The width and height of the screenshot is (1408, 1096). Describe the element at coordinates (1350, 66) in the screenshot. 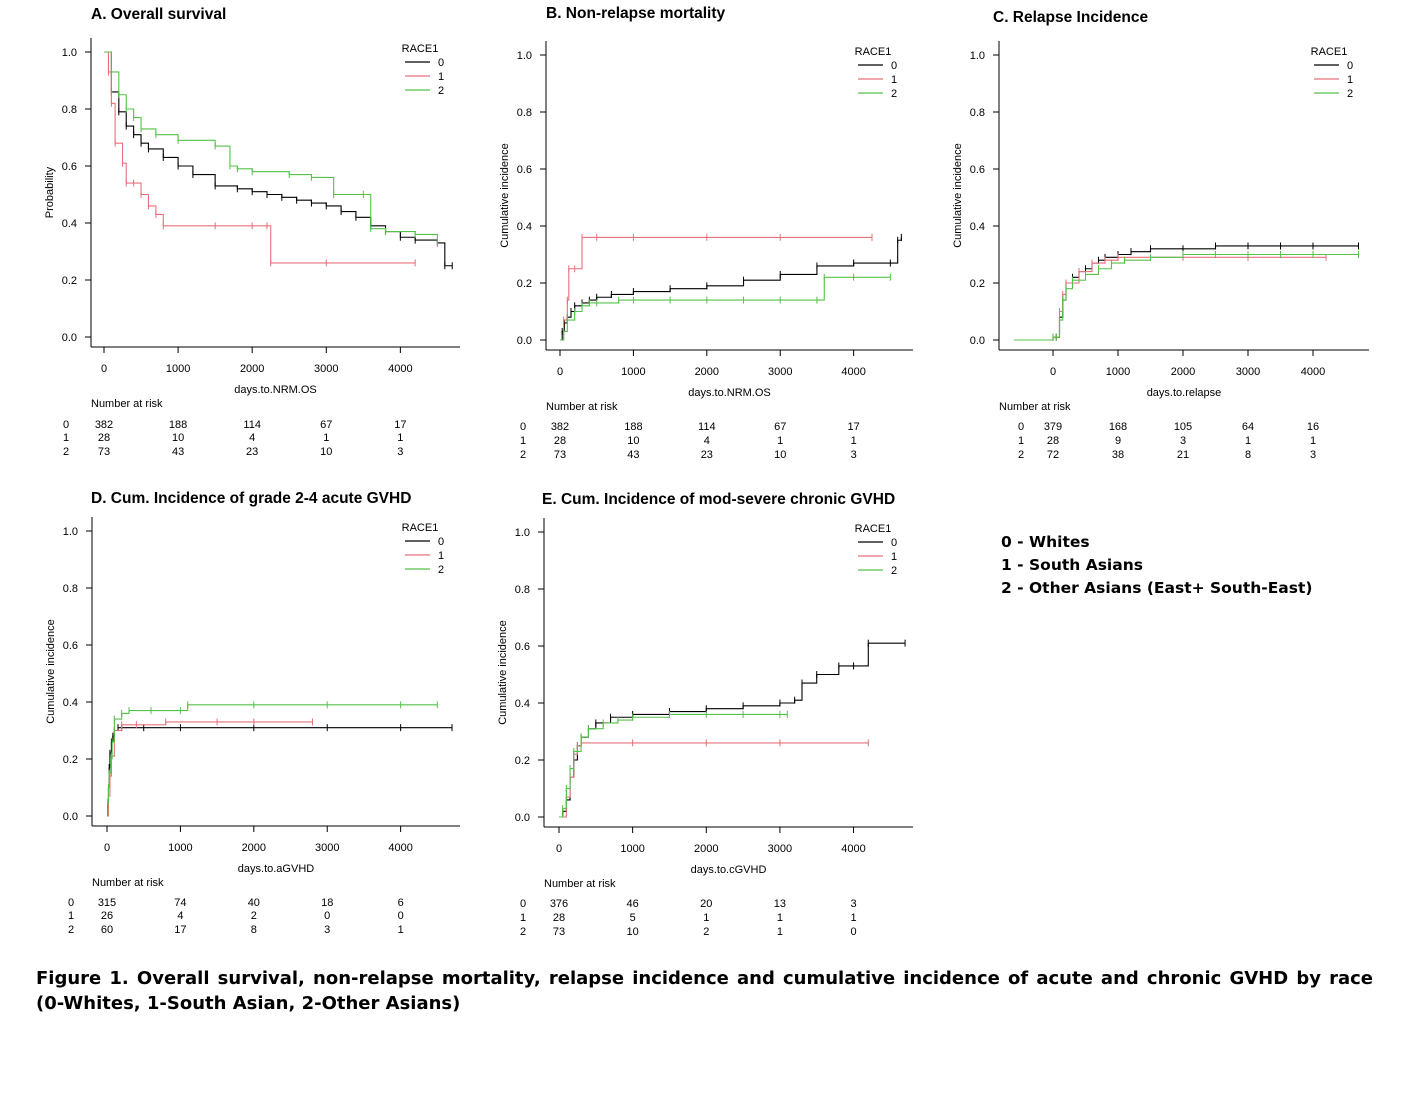

I see `legend-label-0: 0` at that location.